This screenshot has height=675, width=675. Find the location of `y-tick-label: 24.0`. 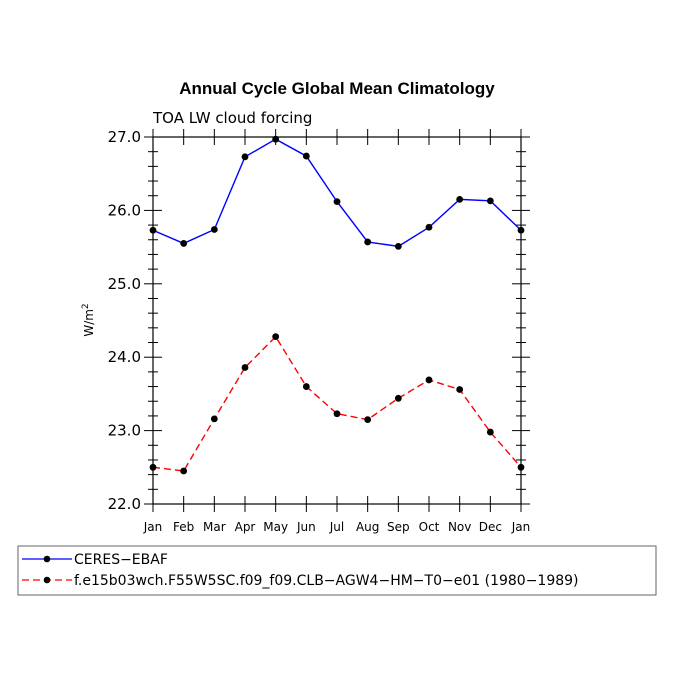

y-tick-label: 24.0 is located at coordinates (124, 357).